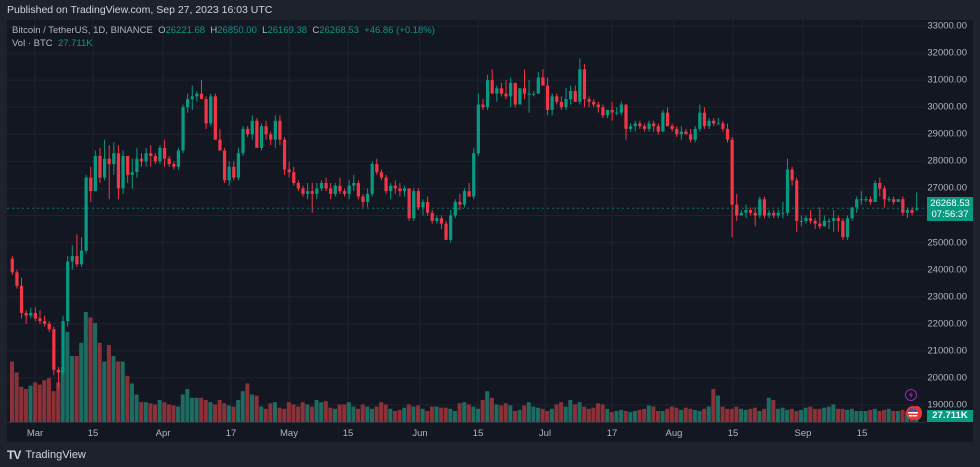  Describe the element at coordinates (55, 455) in the screenshot. I see `brand-name: TradingView` at that location.